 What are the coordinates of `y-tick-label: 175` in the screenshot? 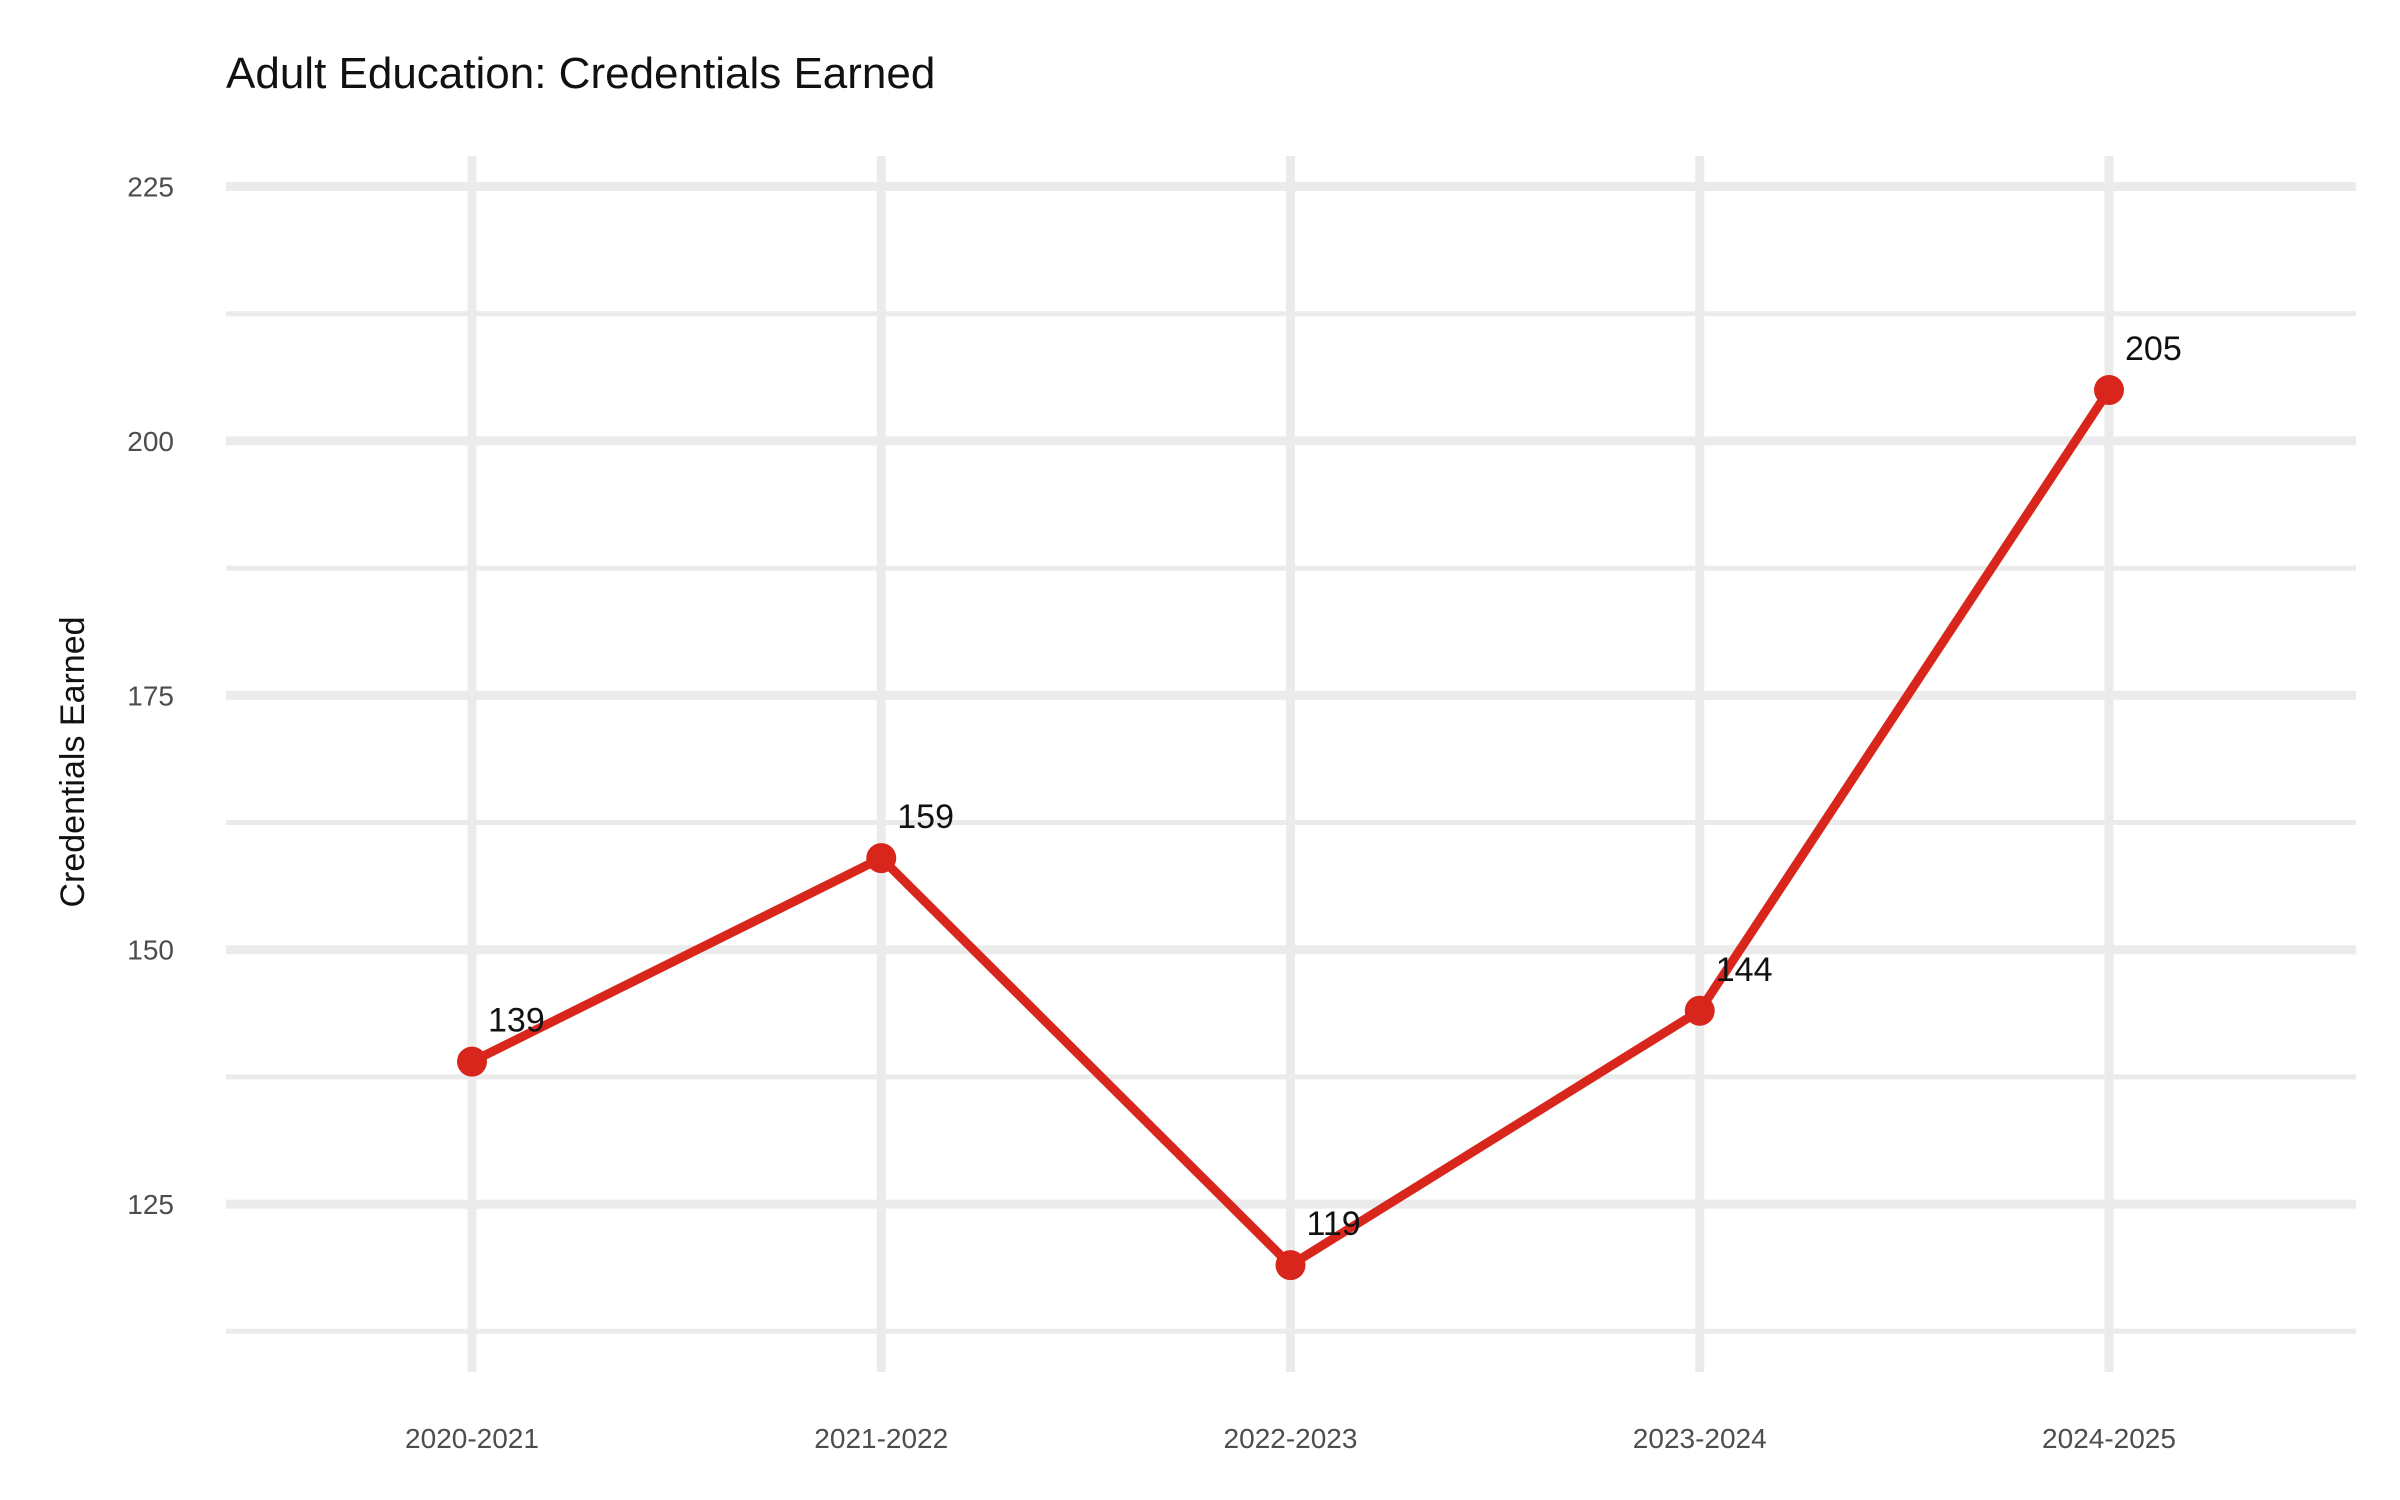 It's located at (150, 695).